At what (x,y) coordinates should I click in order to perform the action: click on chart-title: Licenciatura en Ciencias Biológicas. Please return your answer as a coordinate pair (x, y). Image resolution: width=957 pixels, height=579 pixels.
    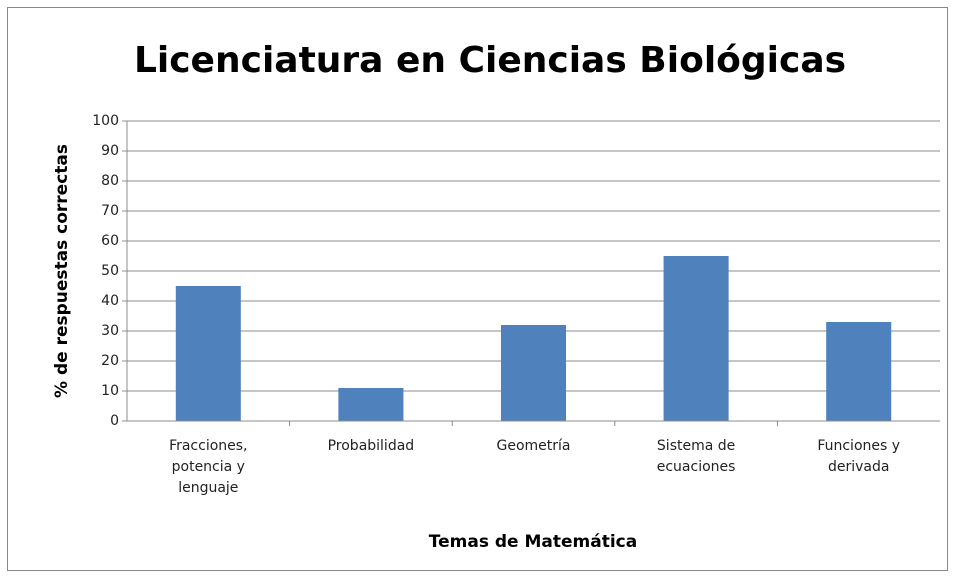
    Looking at the image, I should click on (490, 60).